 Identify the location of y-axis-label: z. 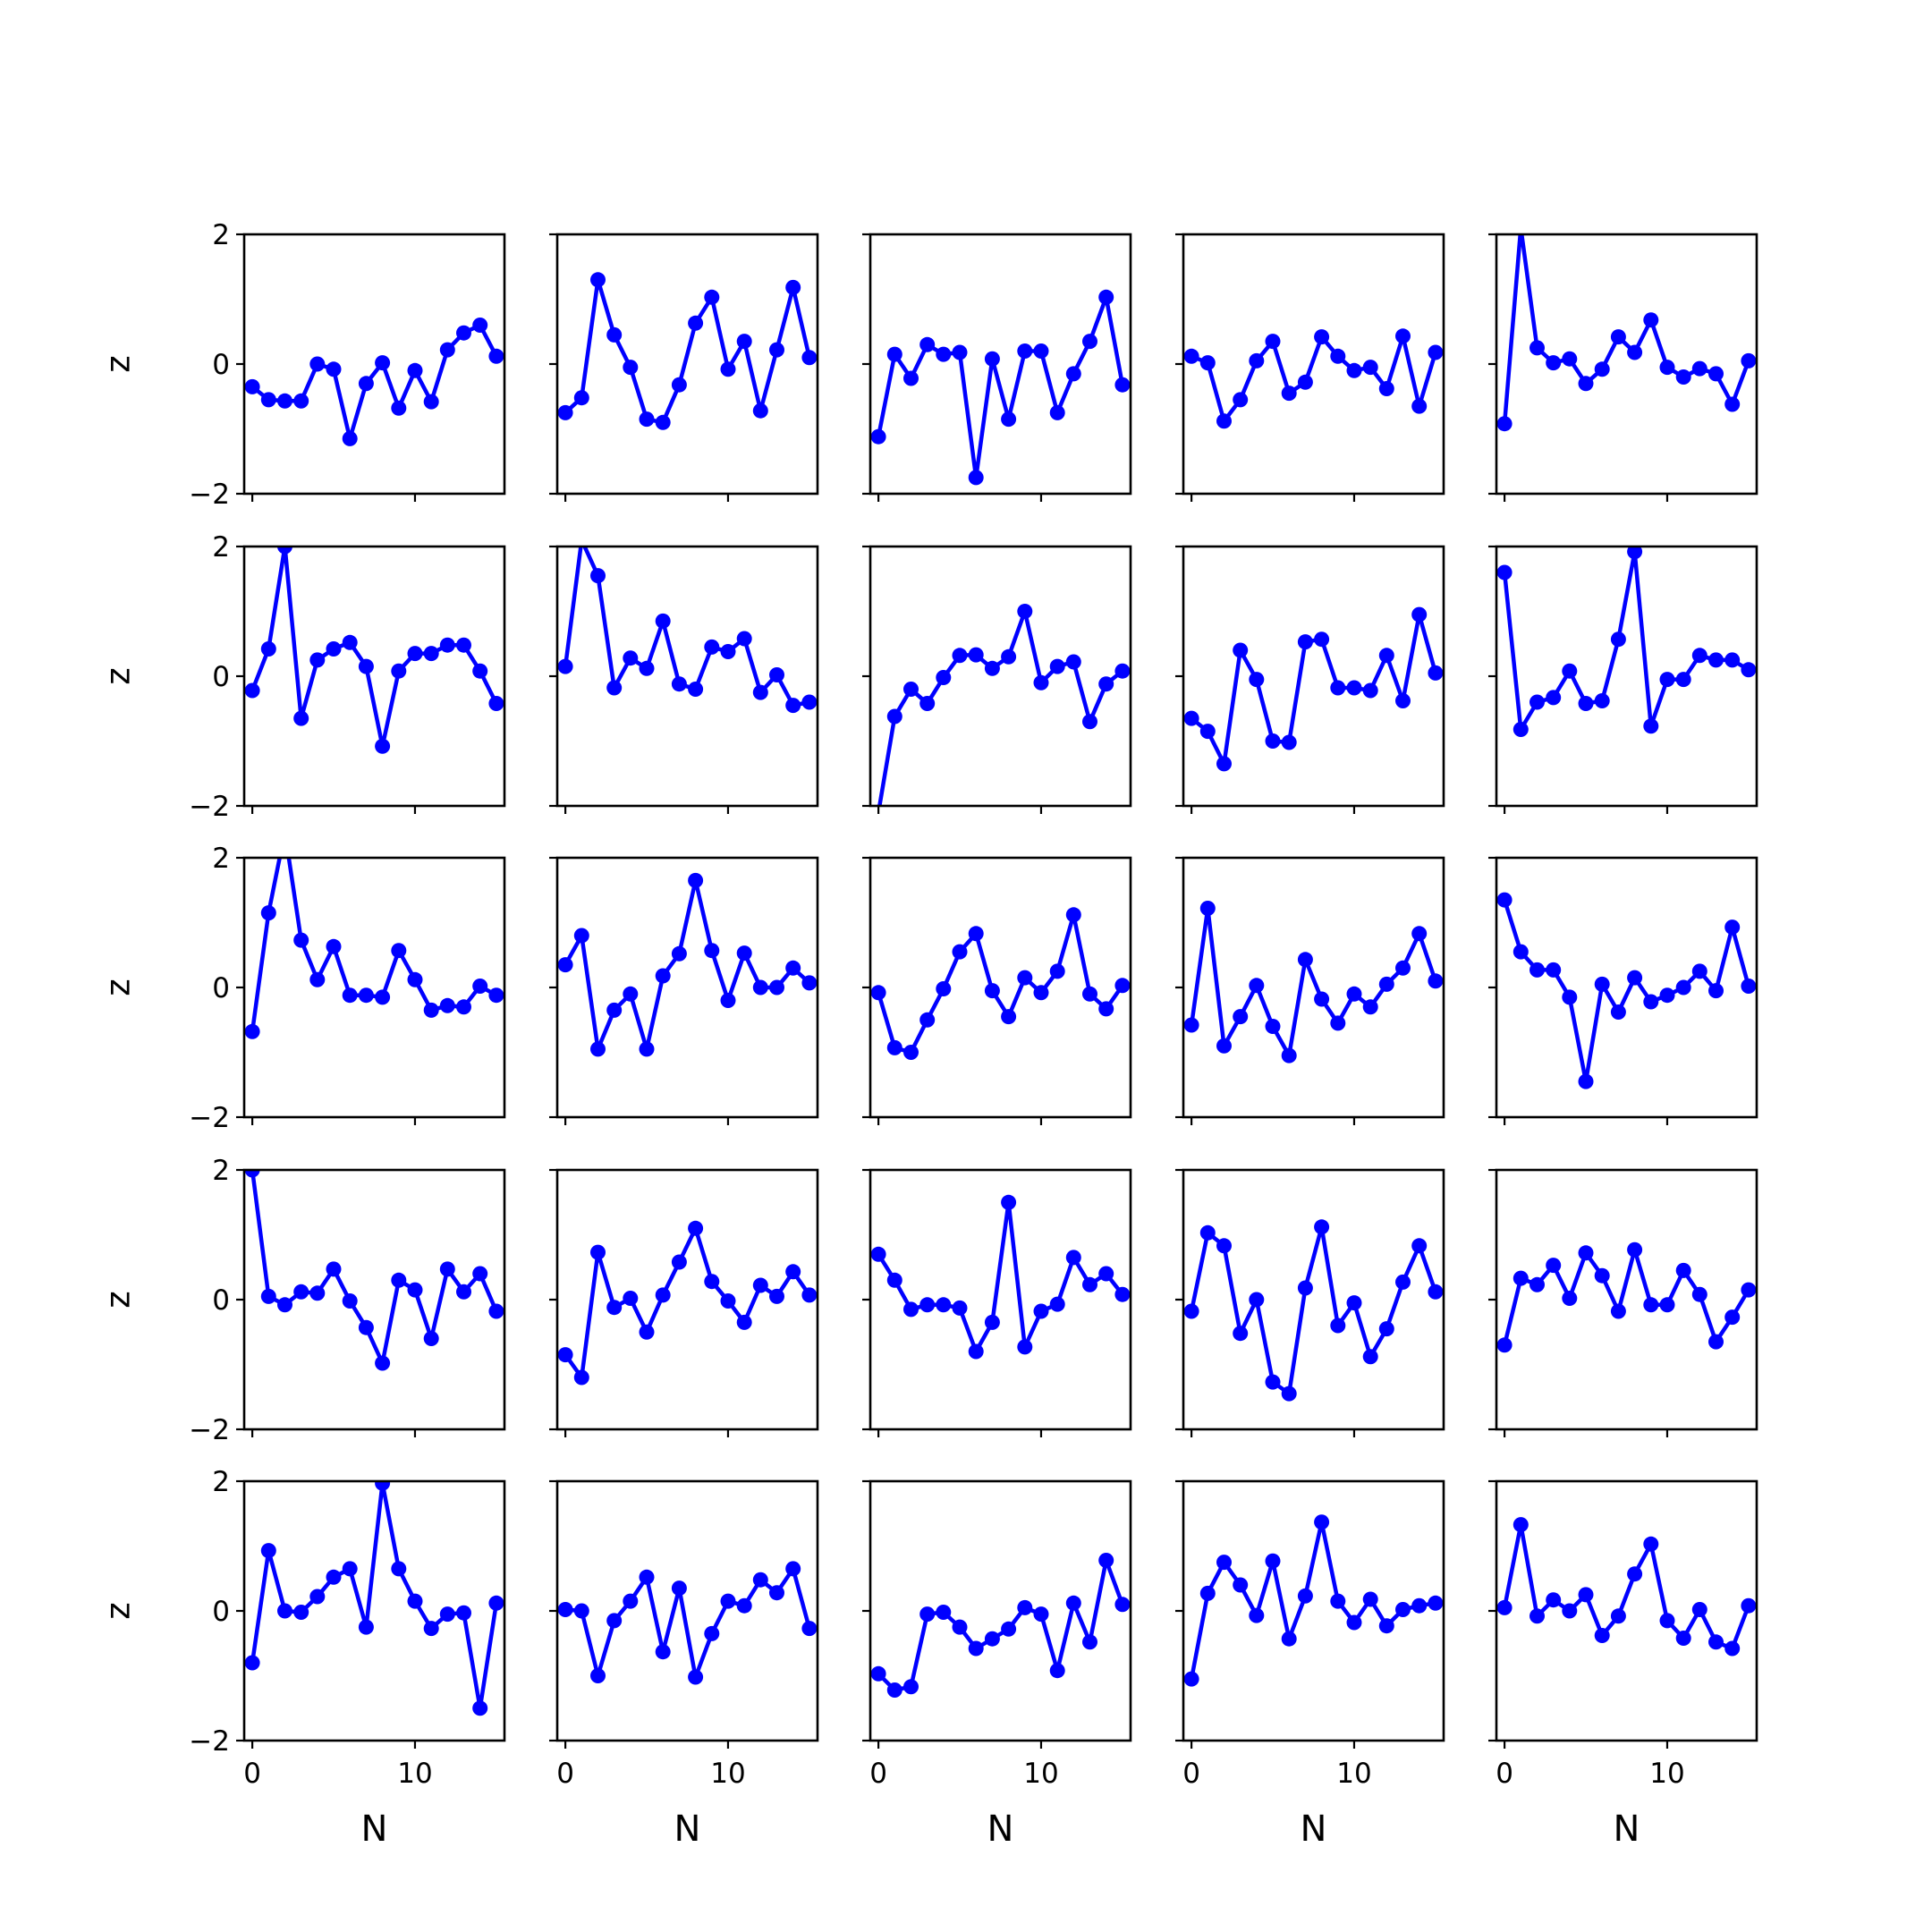
(118, 363).